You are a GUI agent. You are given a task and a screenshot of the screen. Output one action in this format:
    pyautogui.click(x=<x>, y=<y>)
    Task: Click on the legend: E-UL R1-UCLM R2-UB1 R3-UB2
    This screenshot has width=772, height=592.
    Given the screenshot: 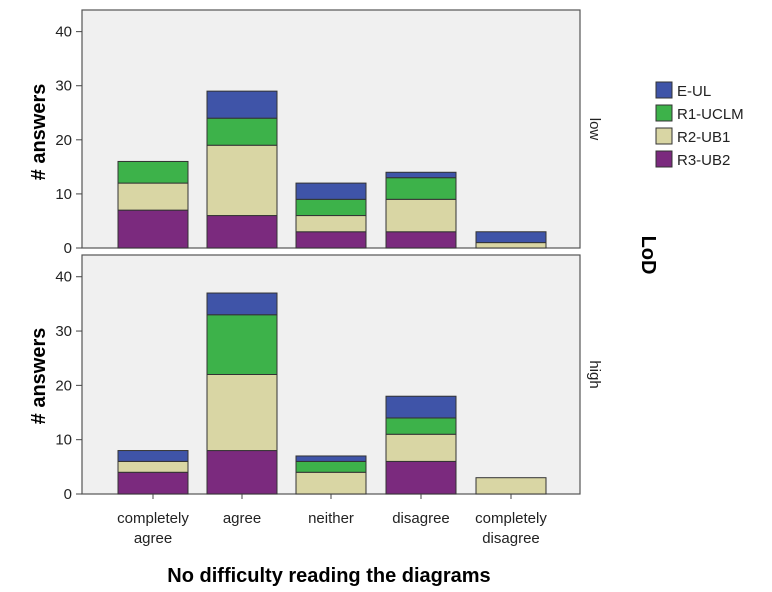 What is the action you would take?
    pyautogui.click(x=699, y=125)
    